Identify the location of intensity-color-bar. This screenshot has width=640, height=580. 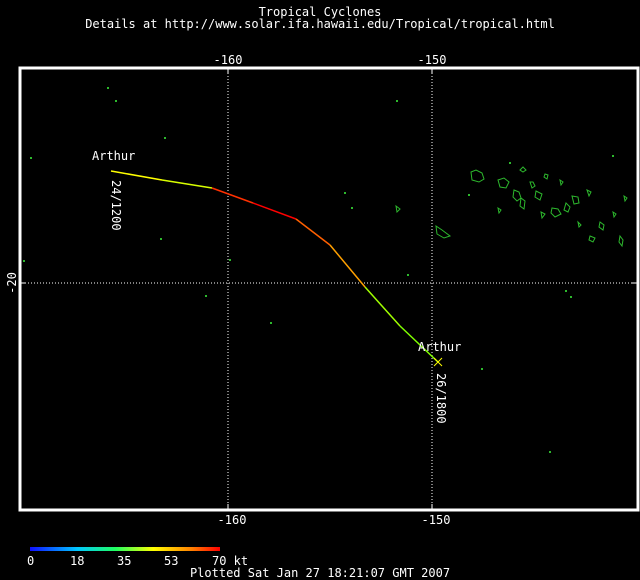
(125, 549).